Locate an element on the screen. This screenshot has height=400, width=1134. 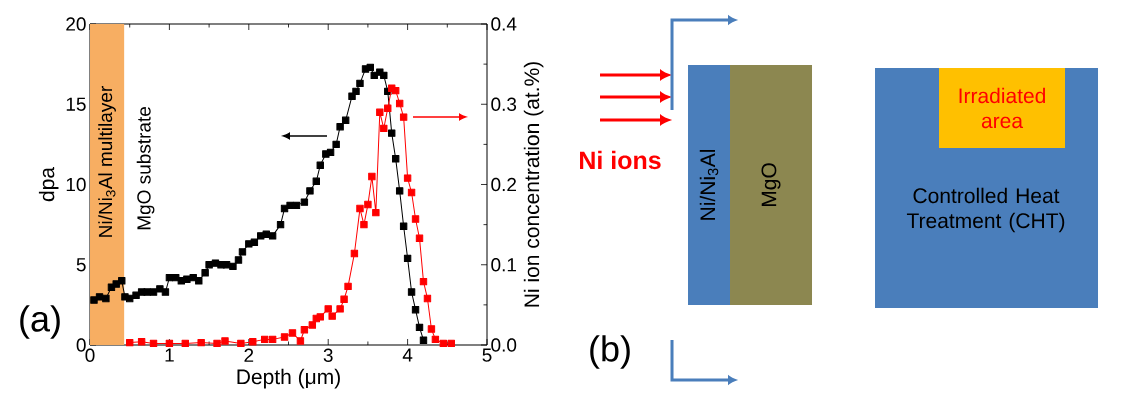
y2-tick-label: 0.0 is located at coordinates (504, 345).